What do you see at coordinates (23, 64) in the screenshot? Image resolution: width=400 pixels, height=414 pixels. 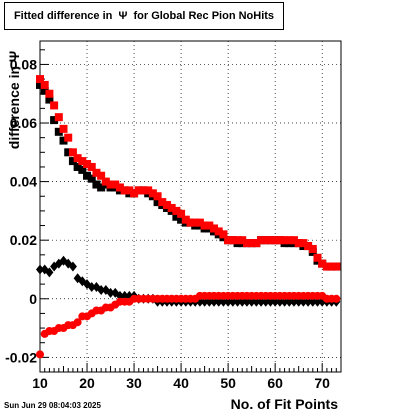 I see `y-tick-label: 0.08` at bounding box center [23, 64].